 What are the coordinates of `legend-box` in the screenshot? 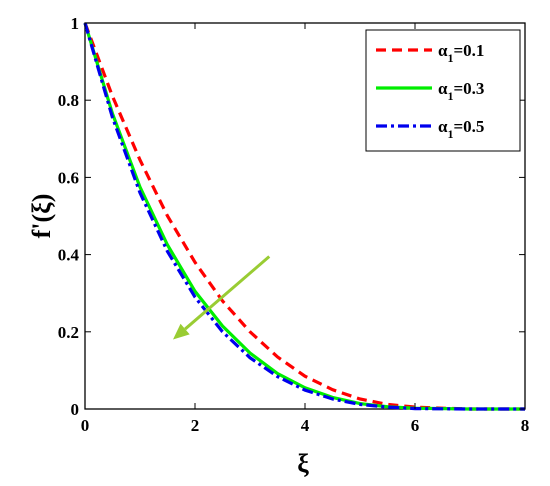 It's located at (443, 90).